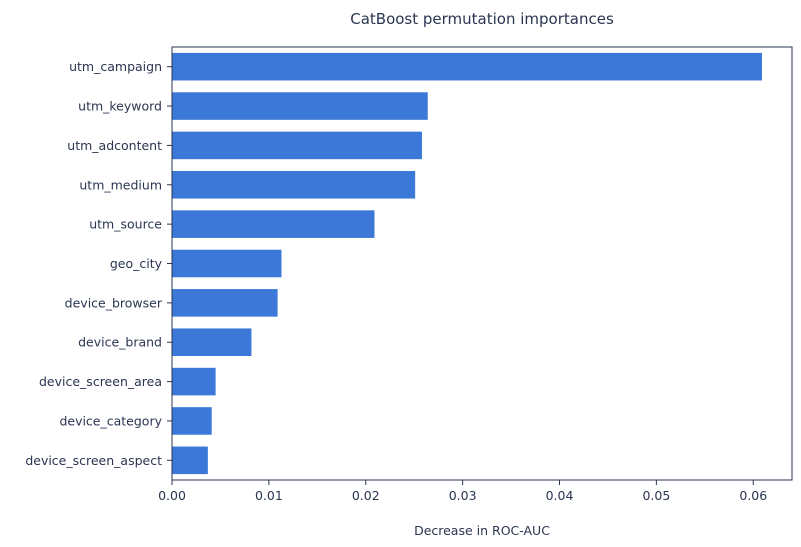 The image size is (801, 547). Describe the element at coordinates (467, 66) in the screenshot. I see `bar-utm-campaign` at that location.